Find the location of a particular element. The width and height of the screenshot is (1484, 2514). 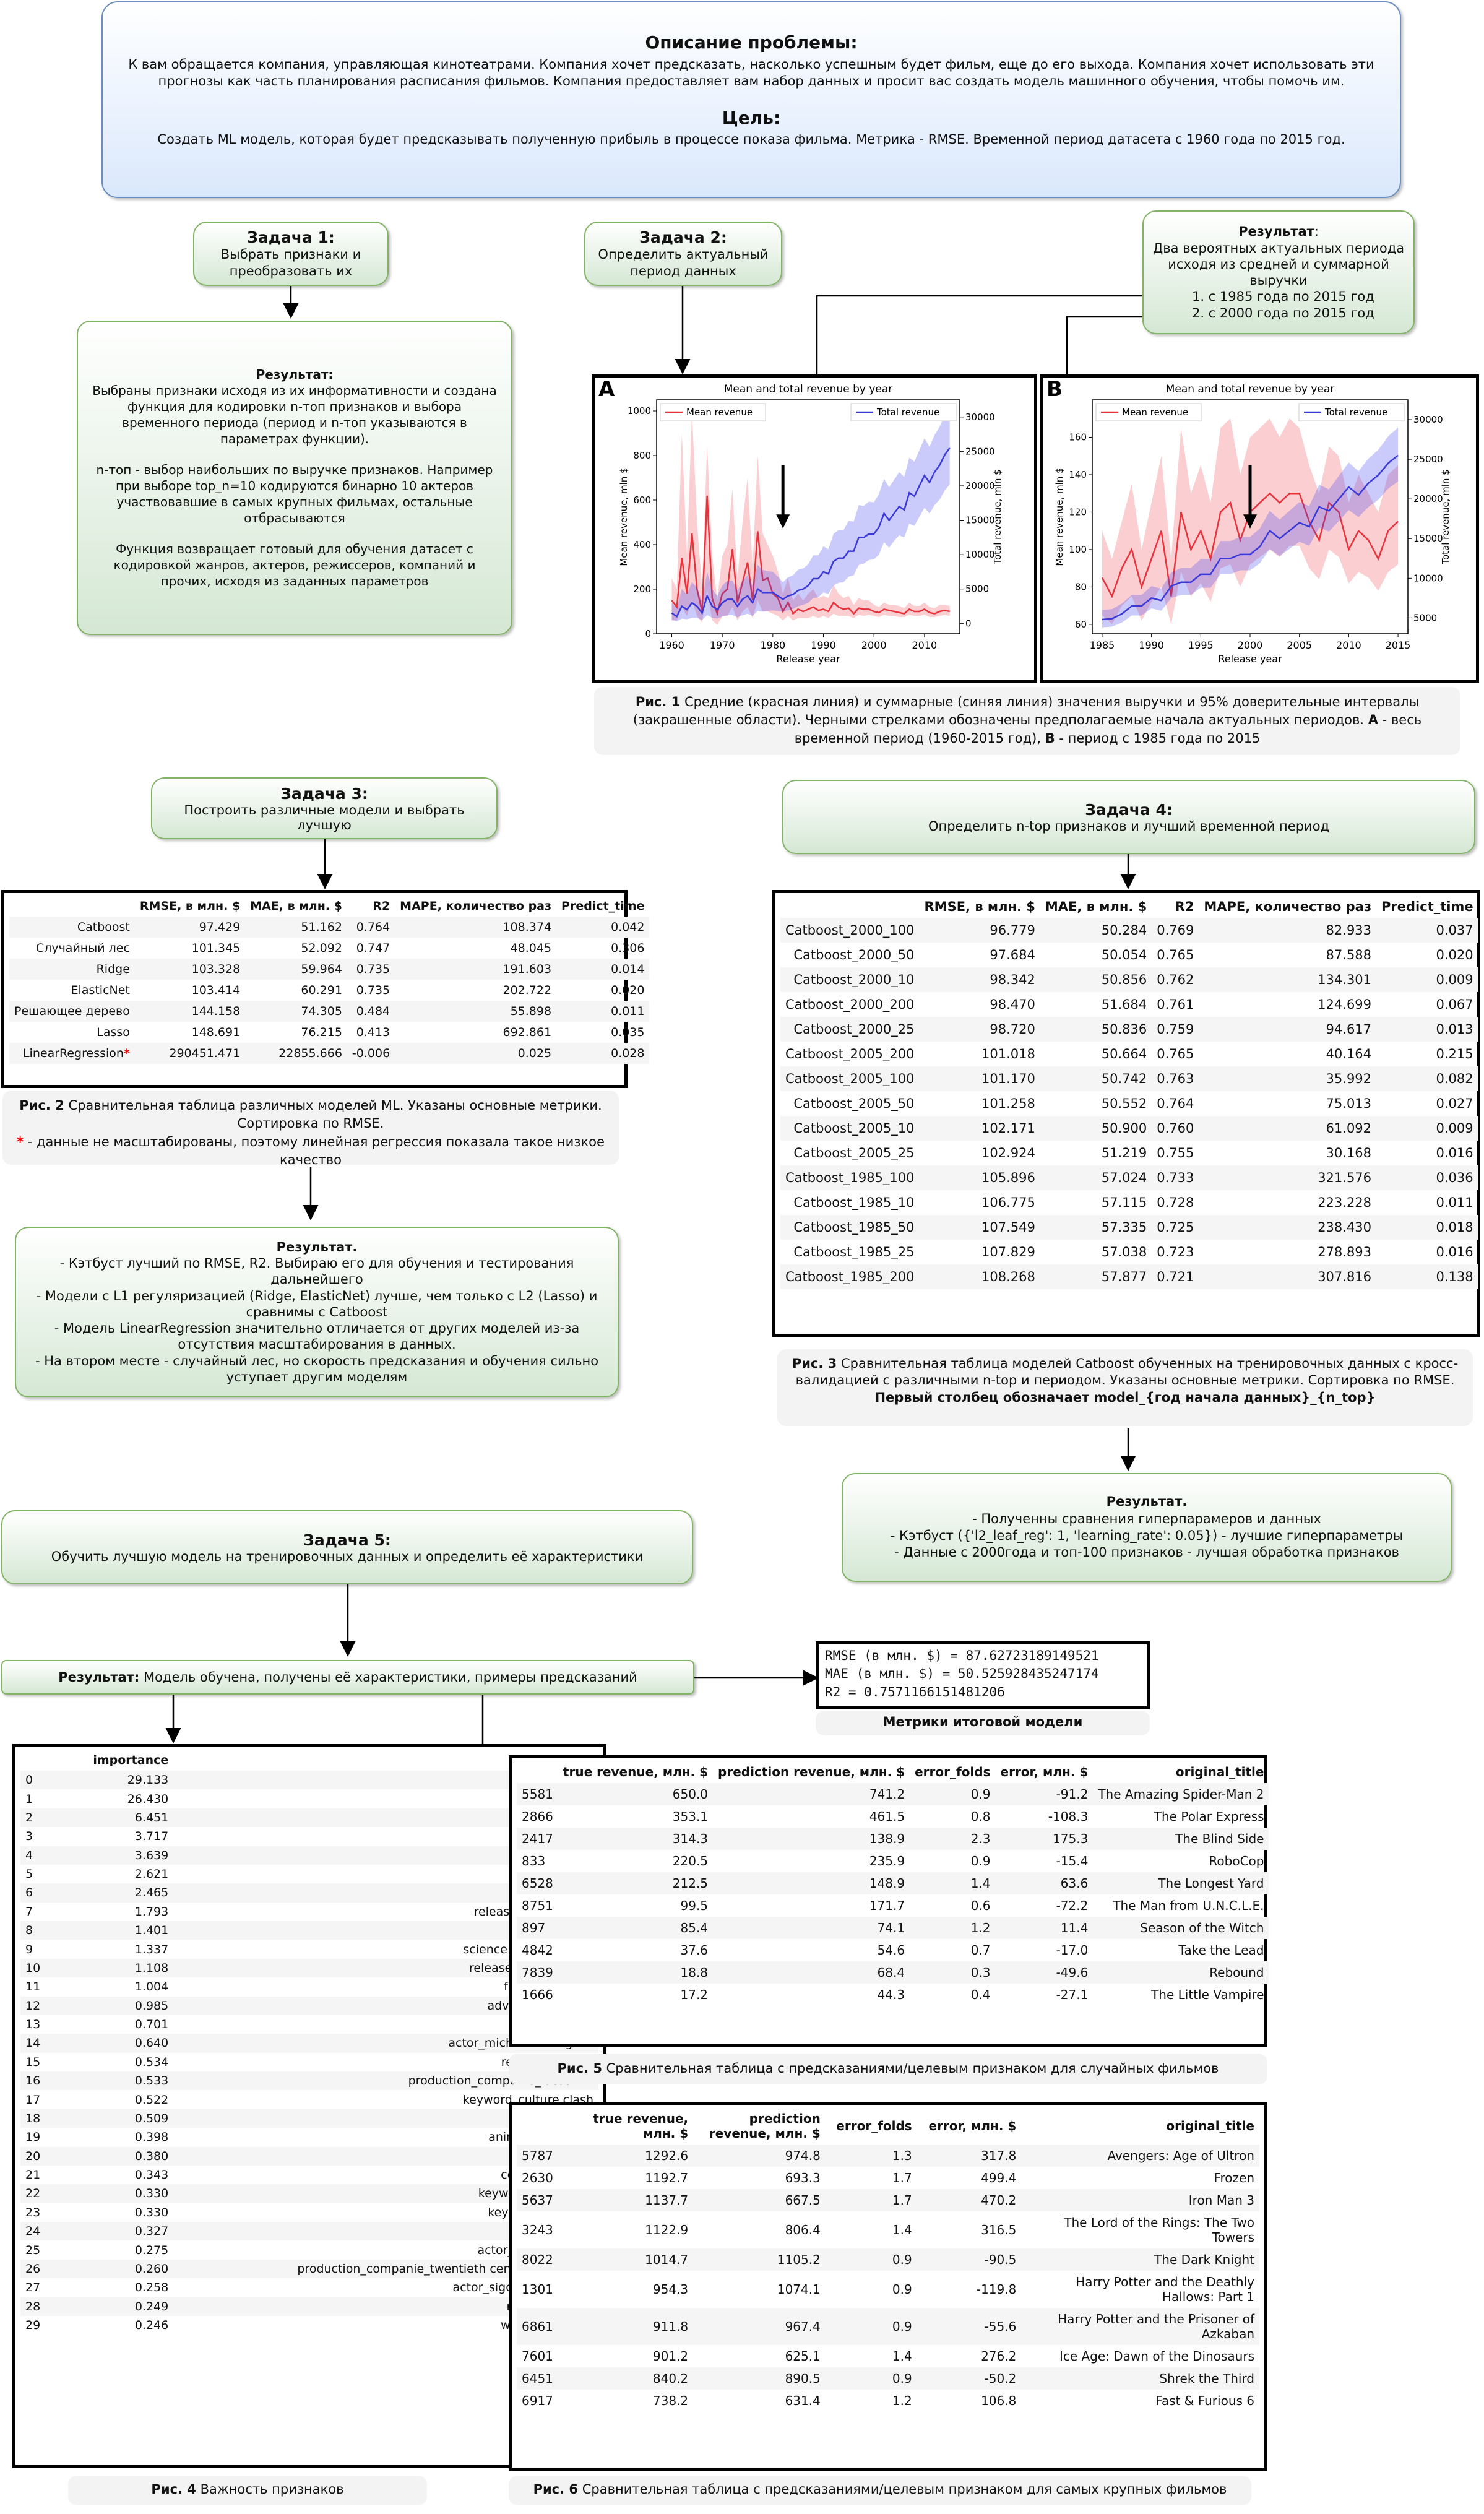

table-cell: 15 is located at coordinates (33, 2062).